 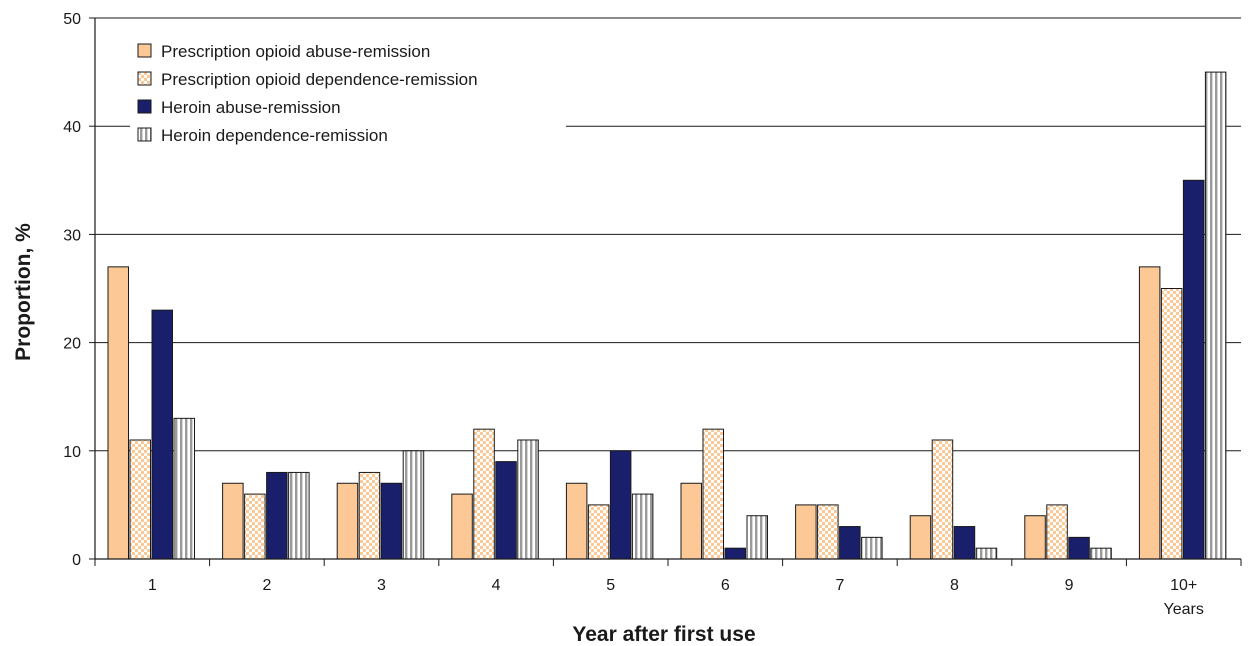 I want to click on y-axis-title: Proportion, %, so click(x=23, y=292).